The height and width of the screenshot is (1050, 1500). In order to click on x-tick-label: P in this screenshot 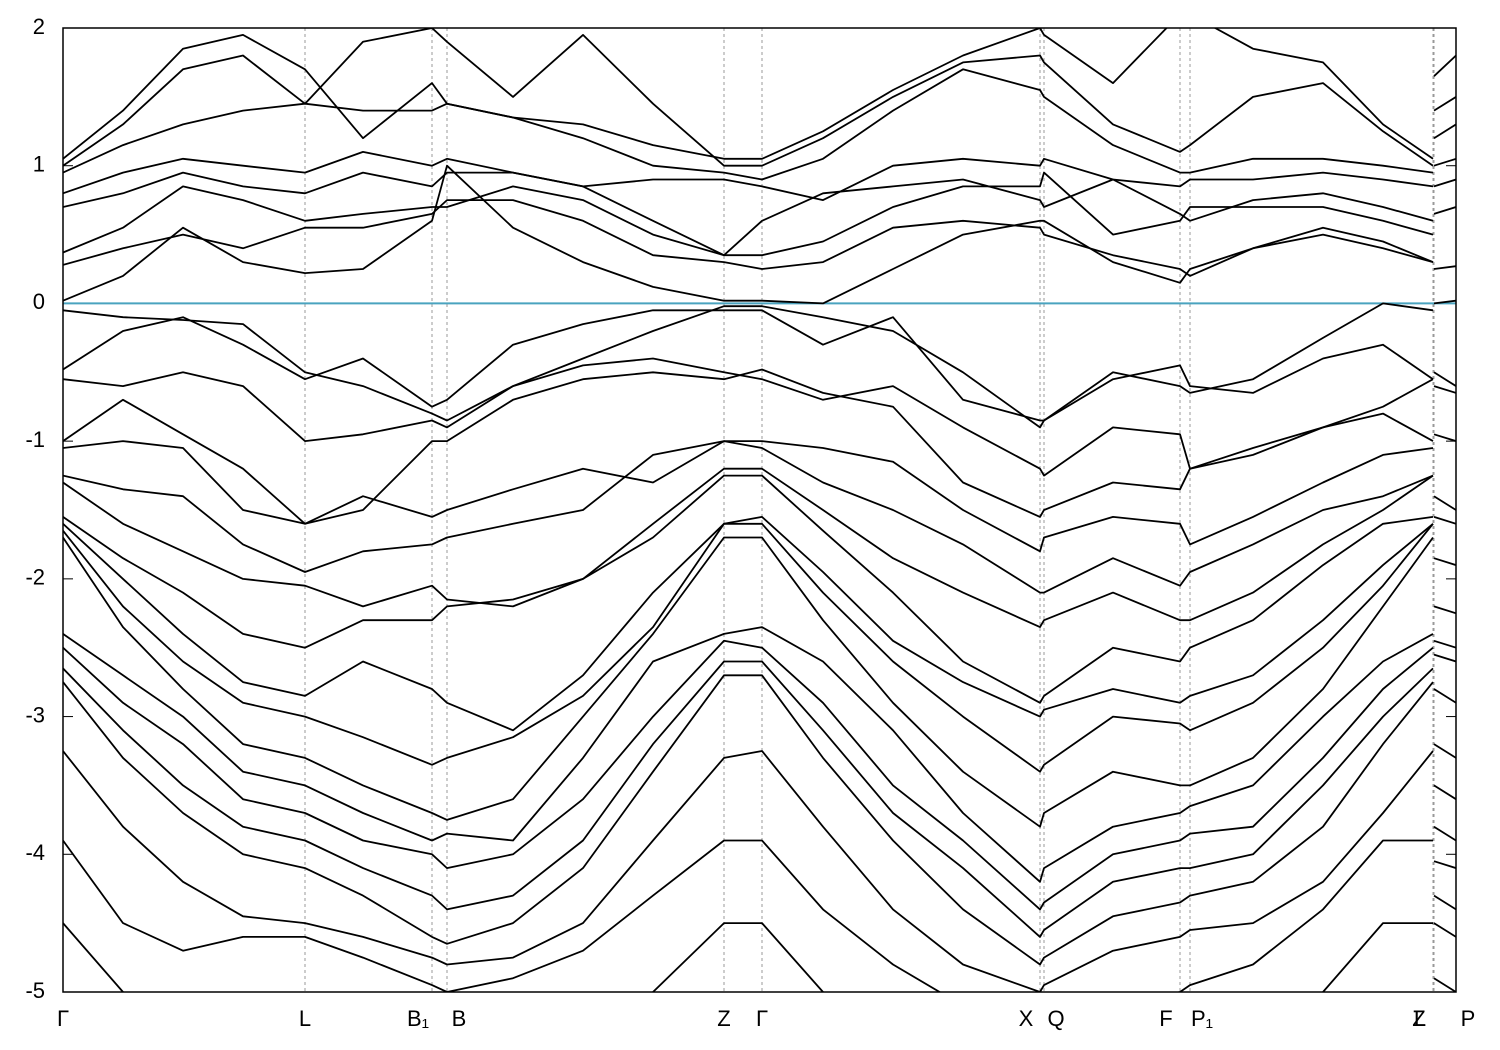, I will do `click(1468, 1018)`.